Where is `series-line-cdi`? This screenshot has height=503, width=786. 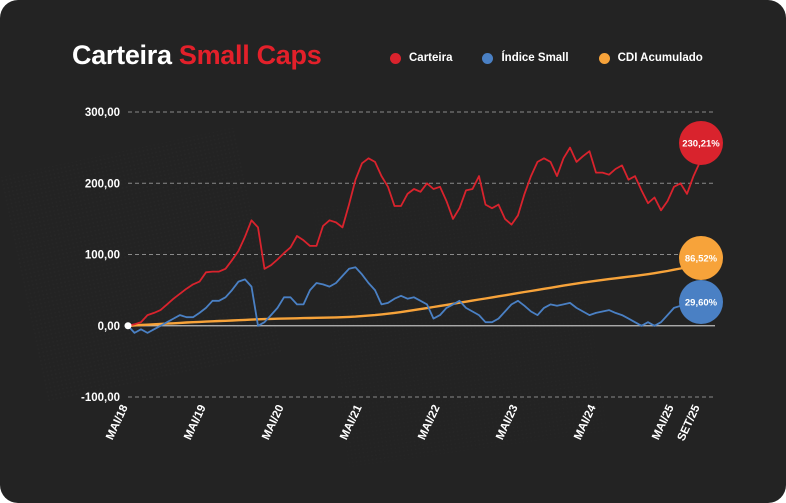
series-line-cdi is located at coordinates (414, 294).